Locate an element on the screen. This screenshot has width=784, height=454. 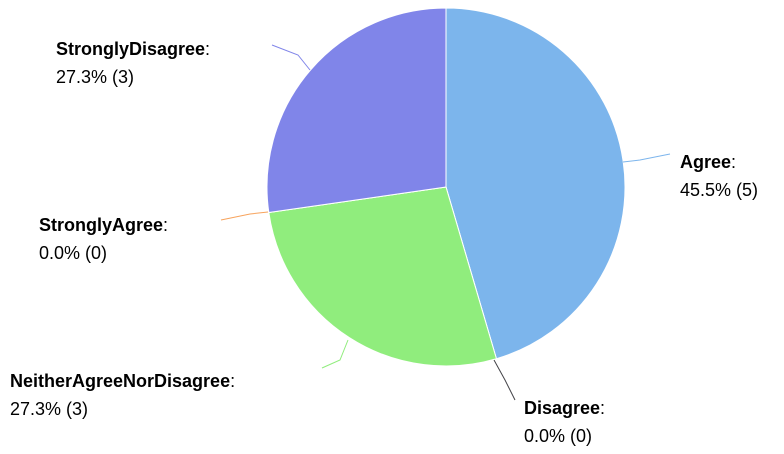
connector-disagree is located at coordinates (504, 380).